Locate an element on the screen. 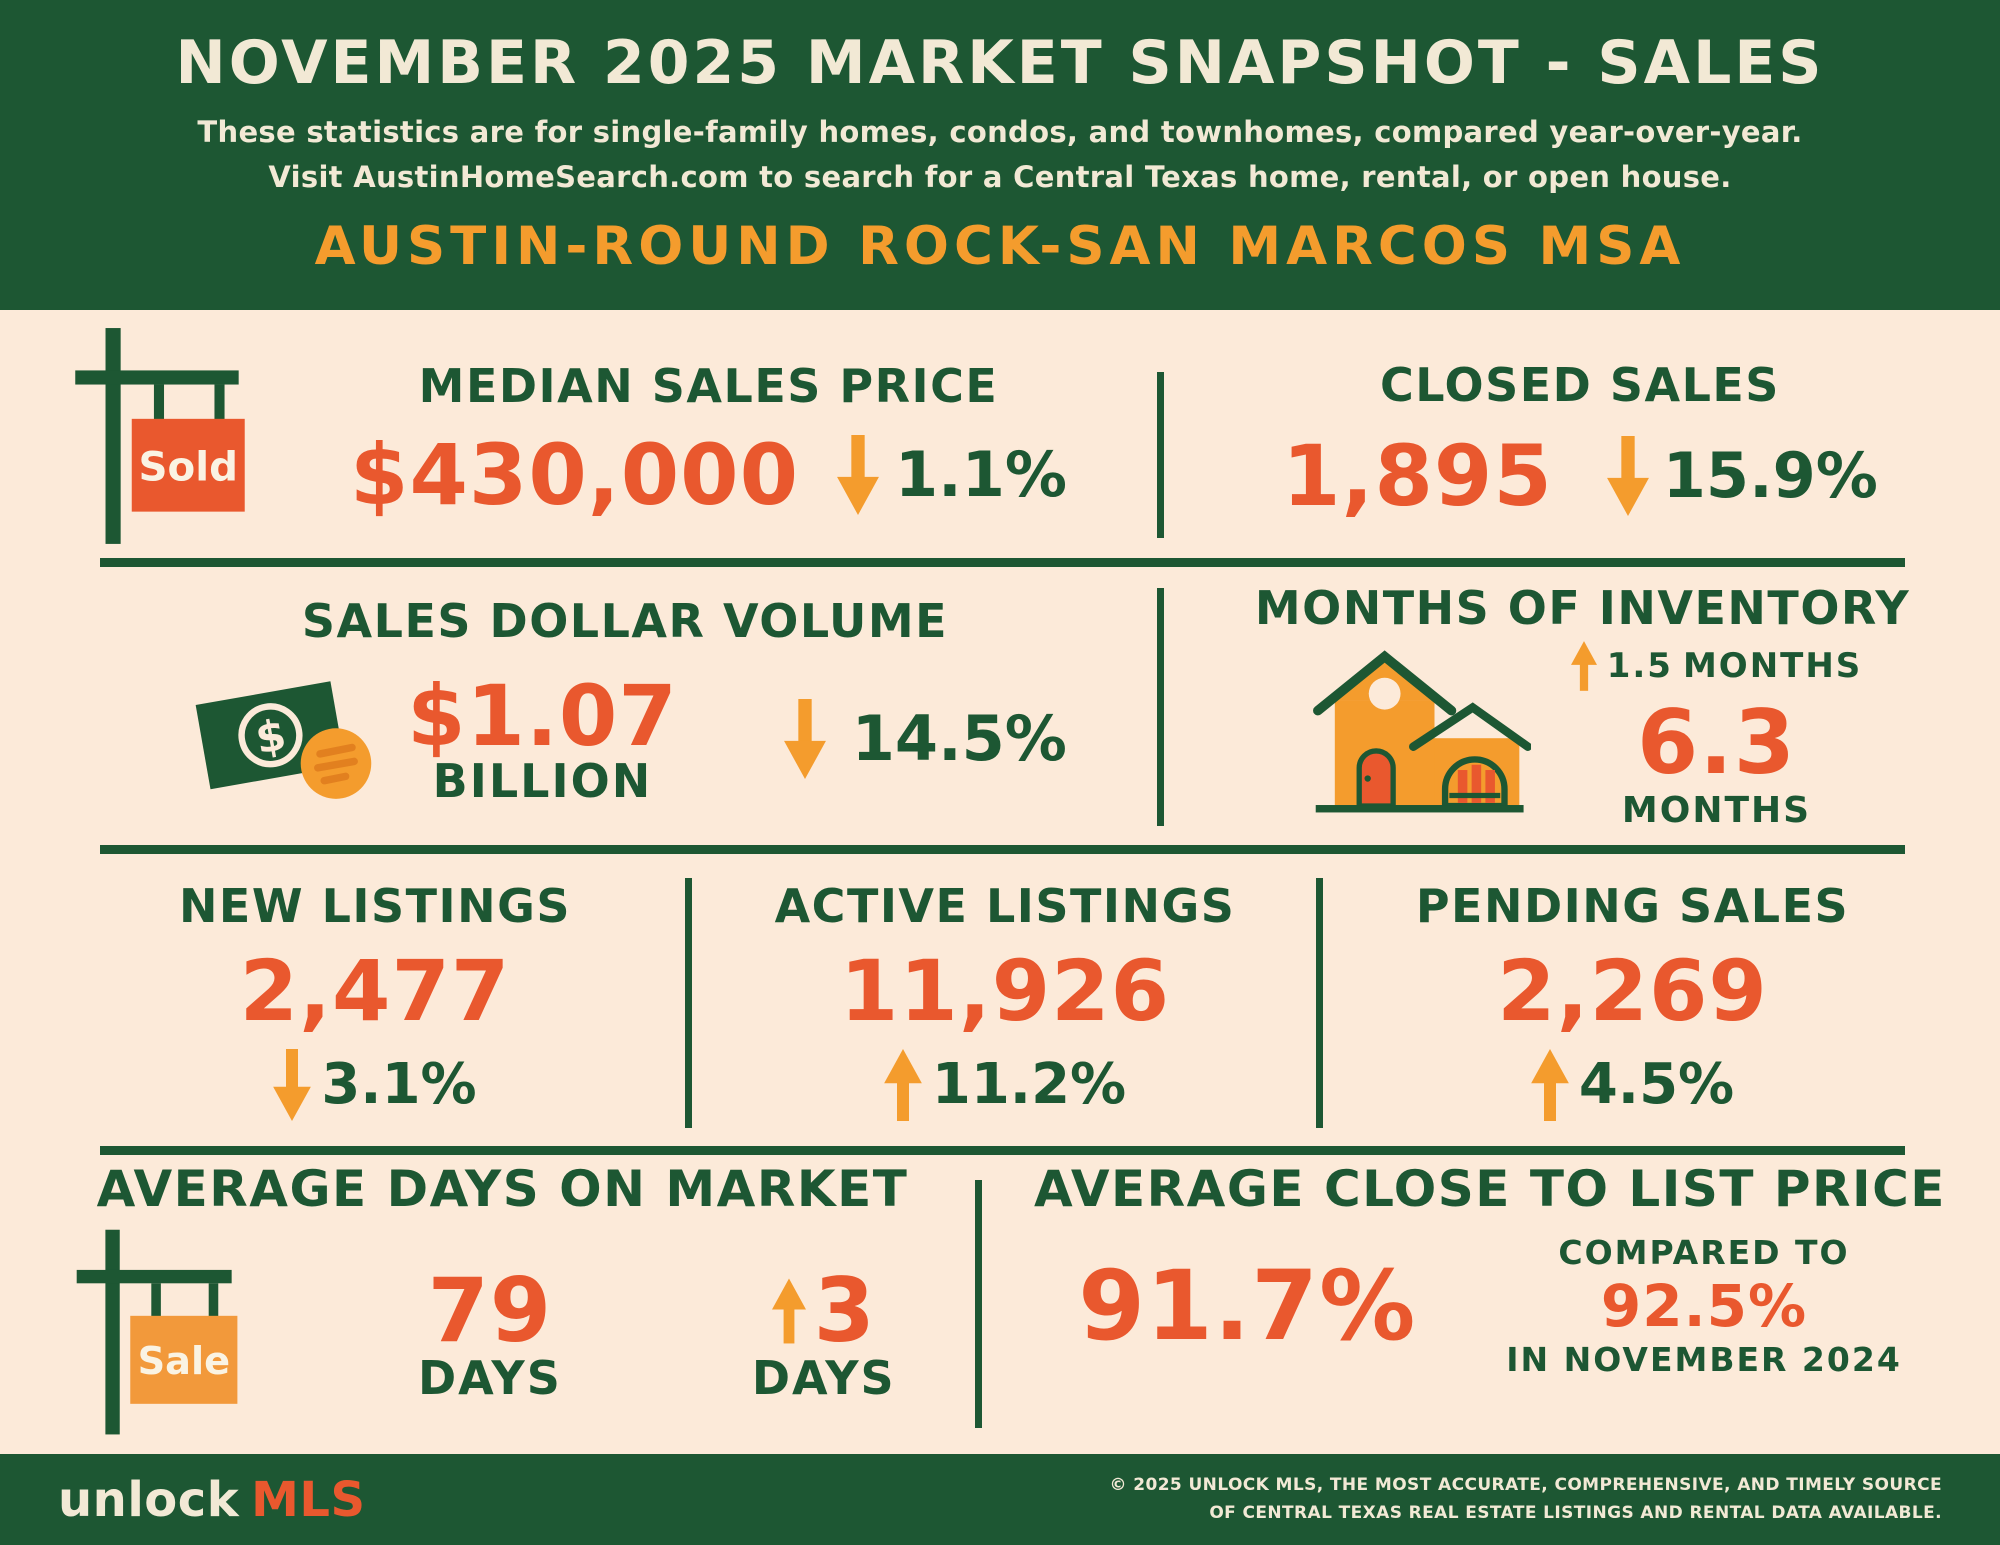 Image resolution: width=2000 pixels, height=1545 pixels. compared-value: 92.5% is located at coordinates (1704, 1306).